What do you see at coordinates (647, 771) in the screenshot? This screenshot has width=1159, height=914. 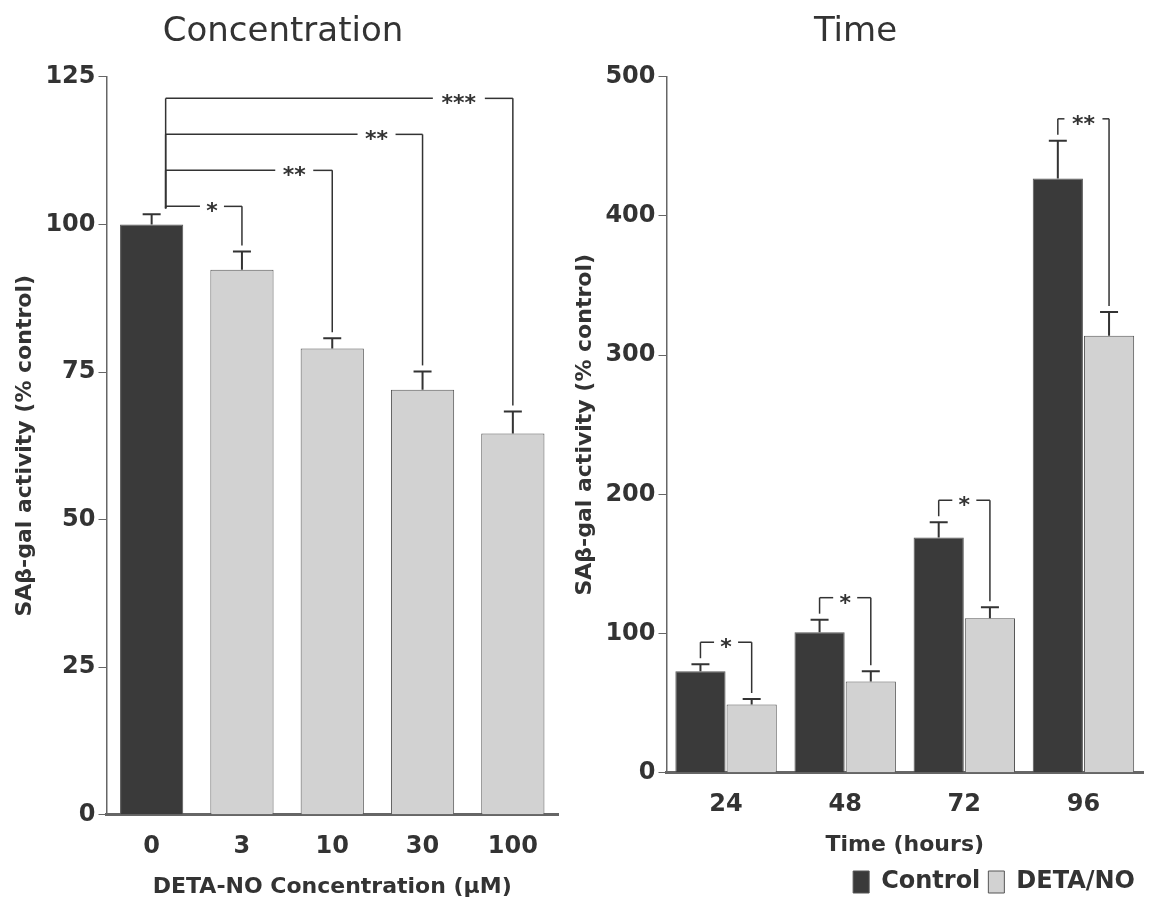 I see `y-tick-label: 0` at bounding box center [647, 771].